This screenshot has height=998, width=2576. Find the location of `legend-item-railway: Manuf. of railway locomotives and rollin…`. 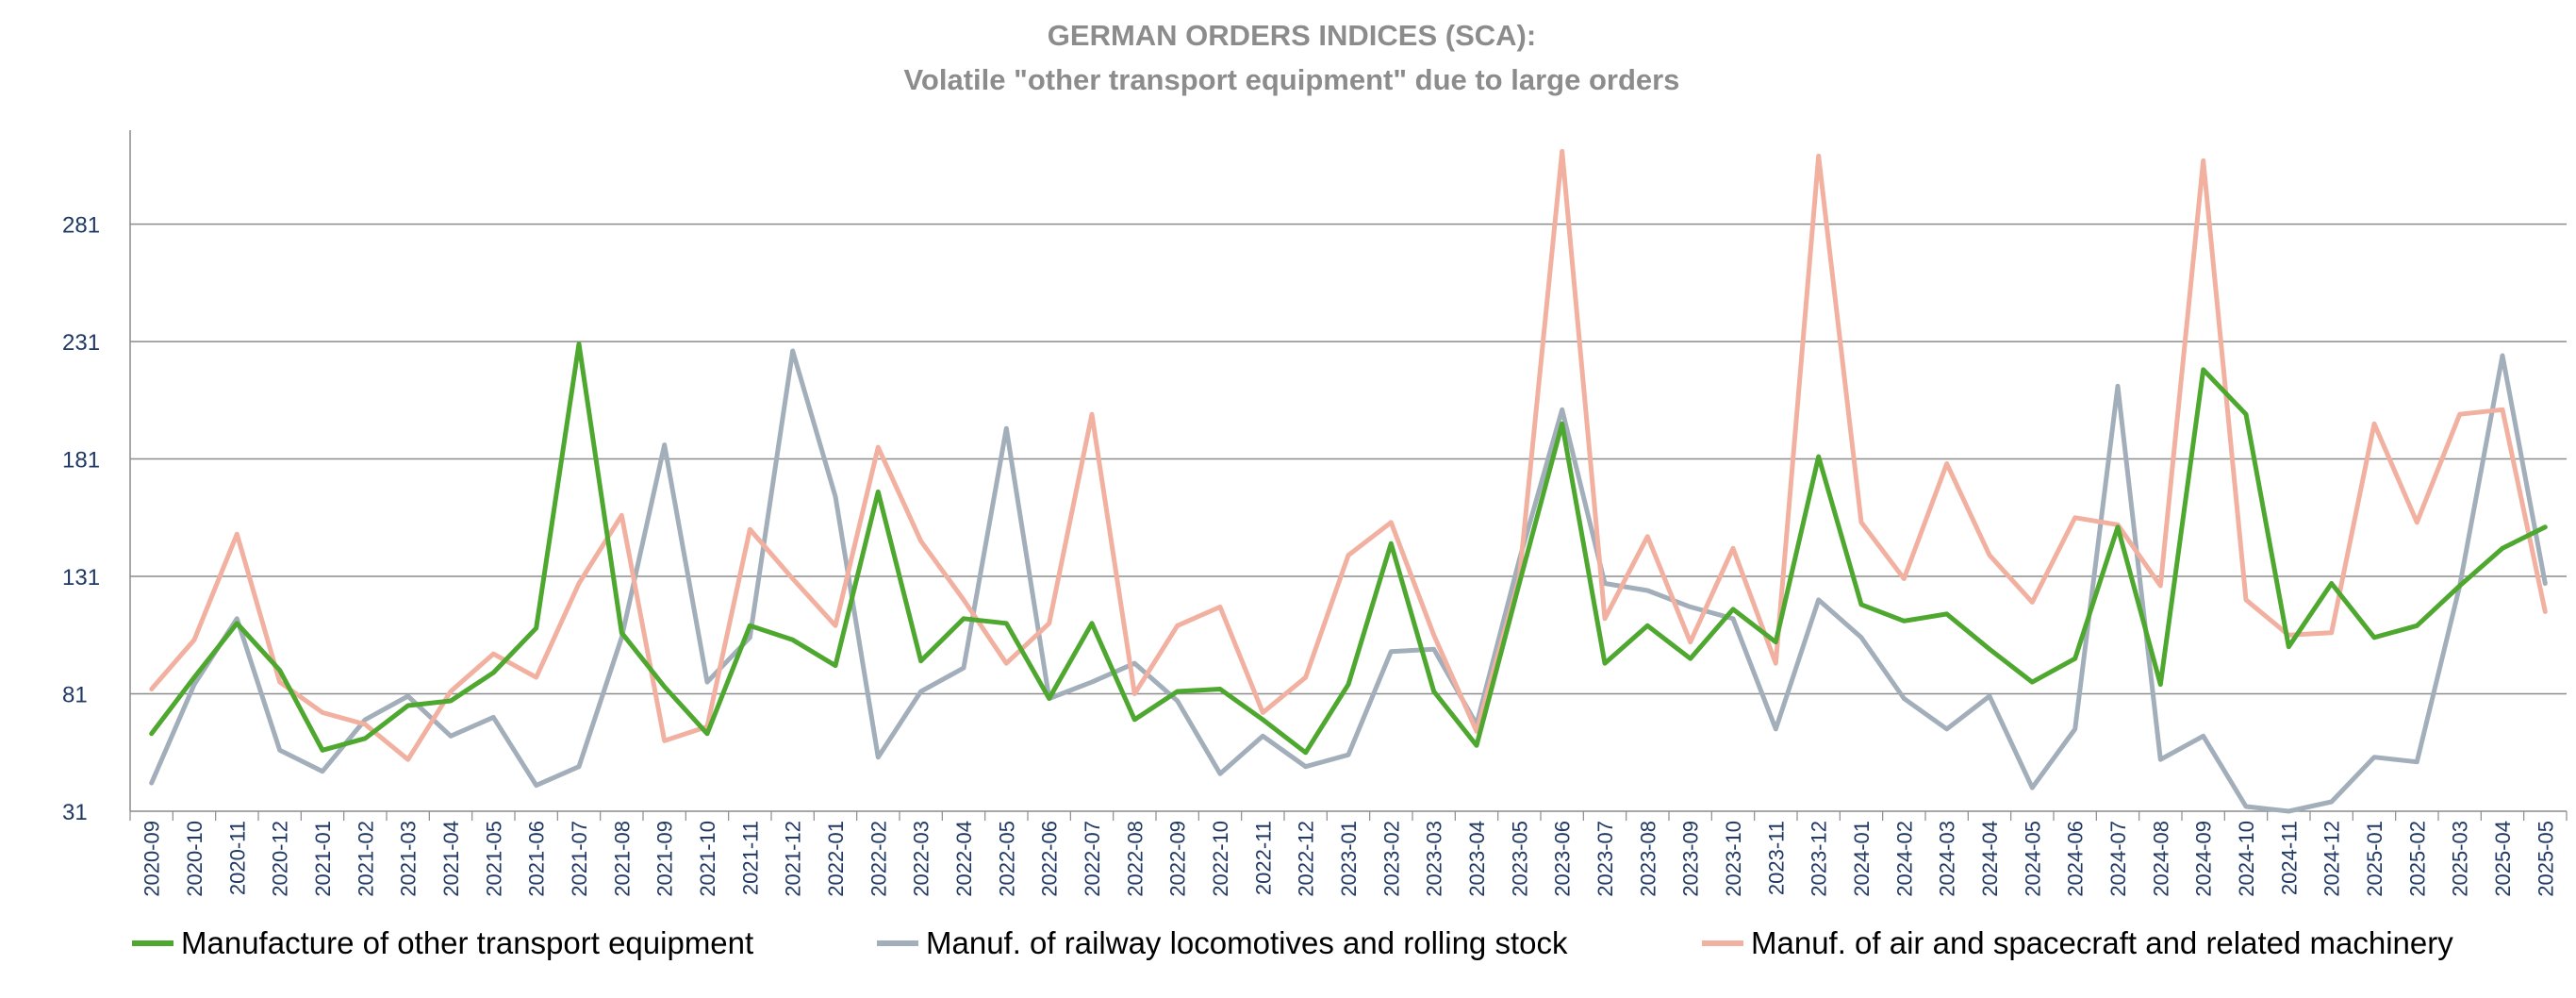

legend-item-railway: Manuf. of railway locomotives and rollin… is located at coordinates (1222, 943).